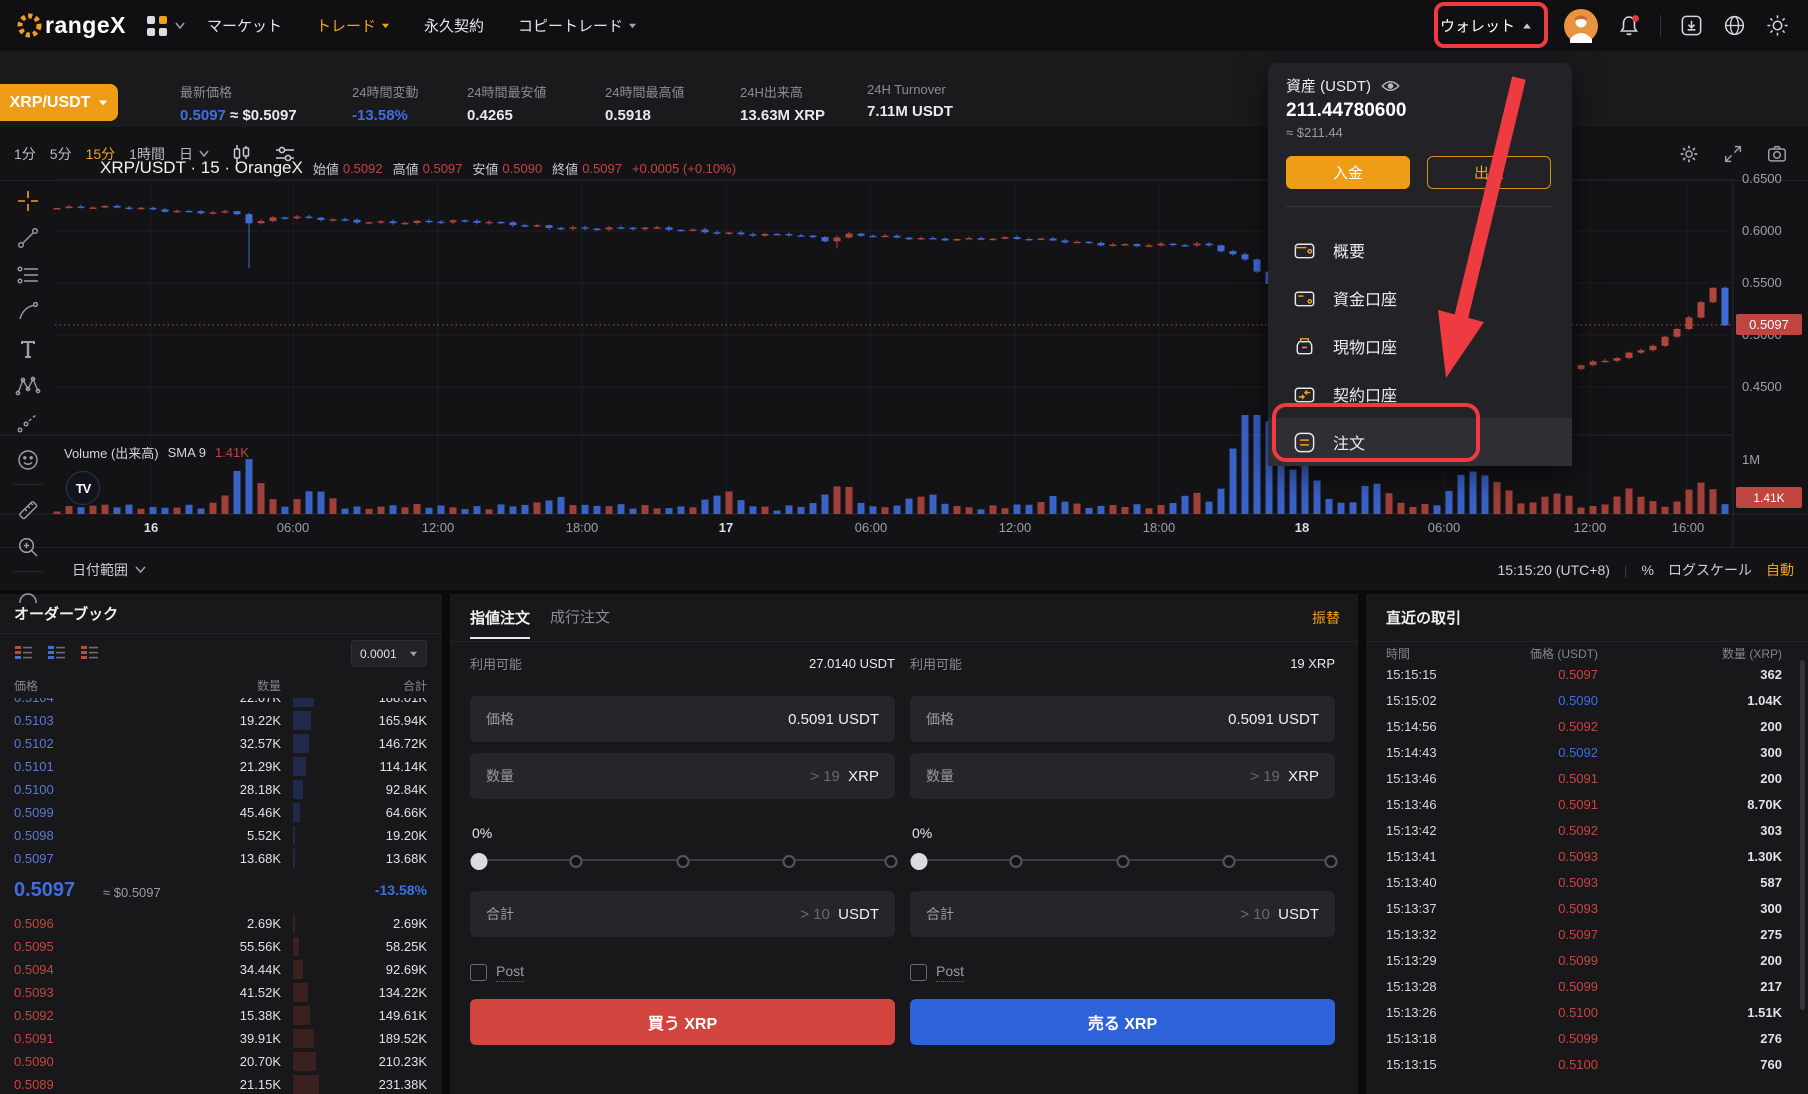 Image resolution: width=1808 pixels, height=1094 pixels. What do you see at coordinates (1734, 25) in the screenshot?
I see `language-globe-icon` at bounding box center [1734, 25].